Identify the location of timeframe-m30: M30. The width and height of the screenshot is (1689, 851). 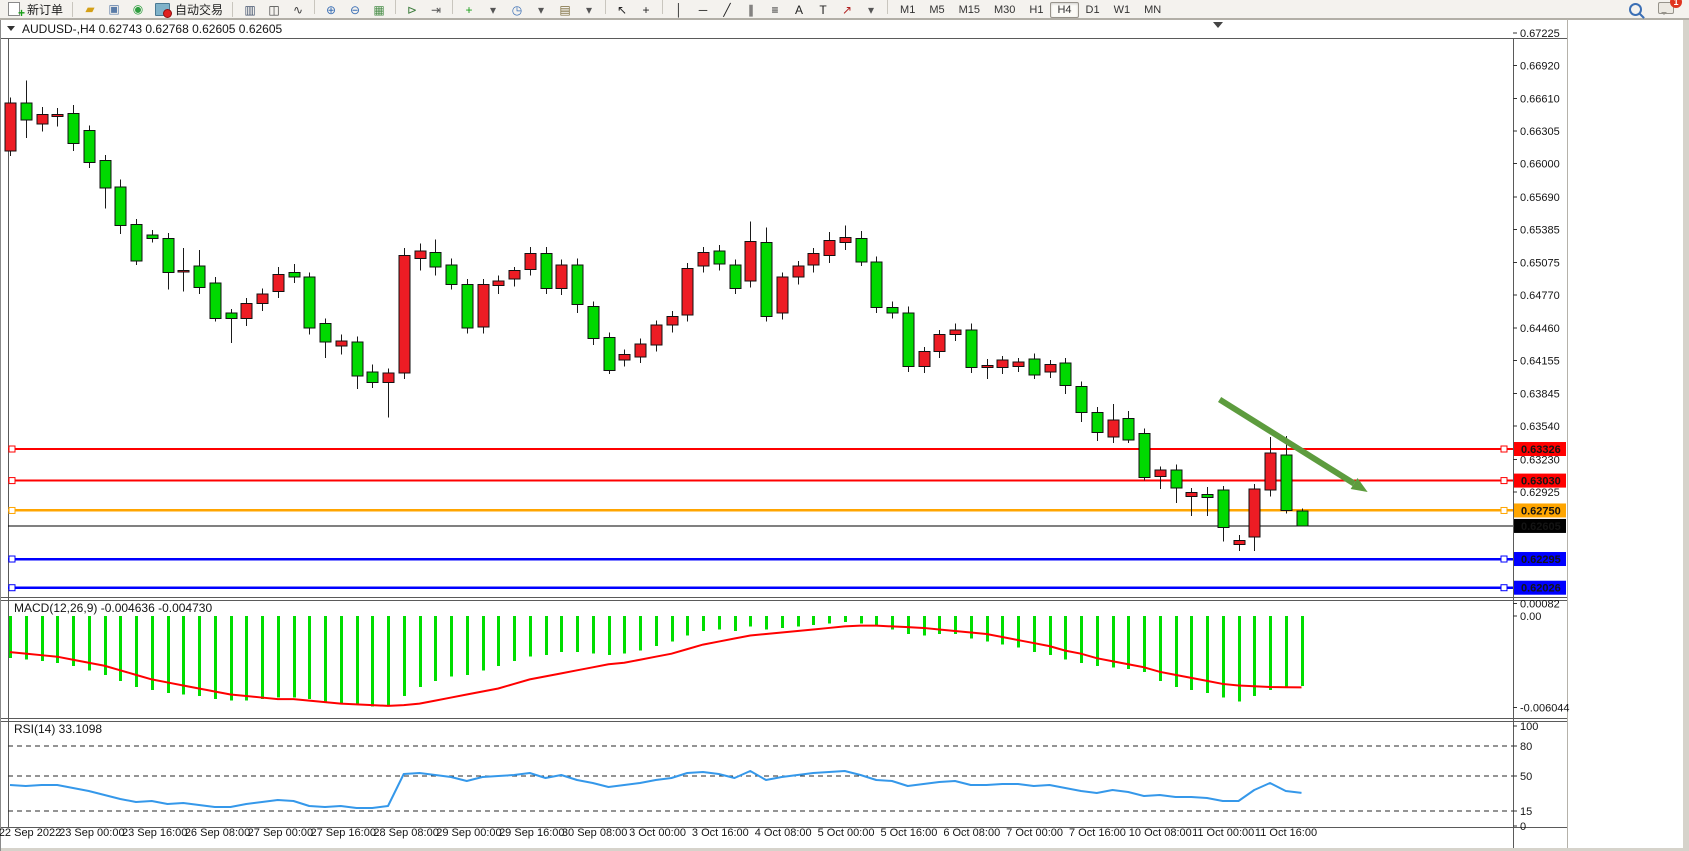
(1005, 10).